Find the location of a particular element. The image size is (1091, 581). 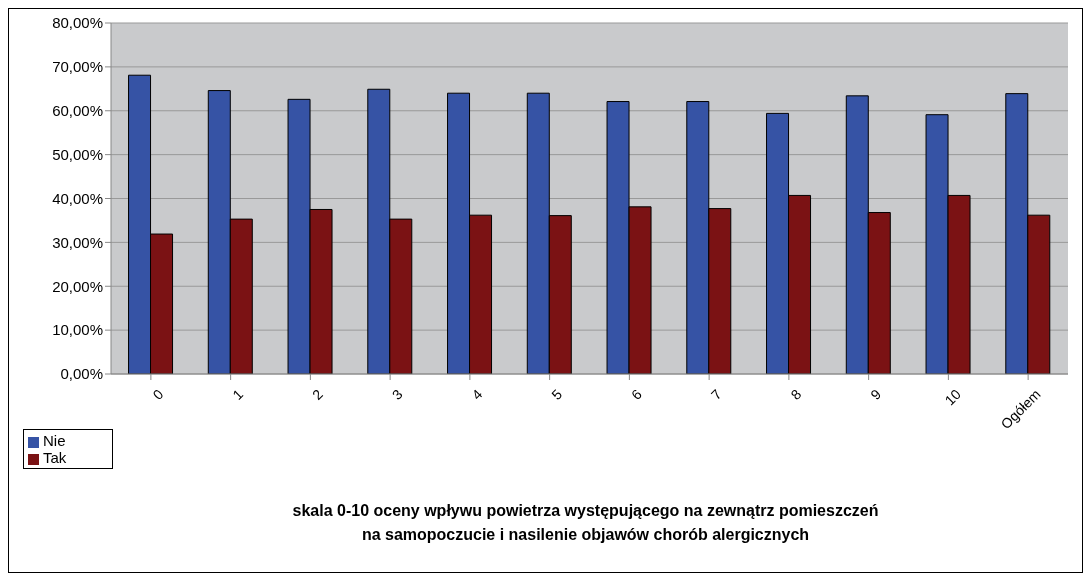

x-tick-label: 4 is located at coordinates (477, 394).